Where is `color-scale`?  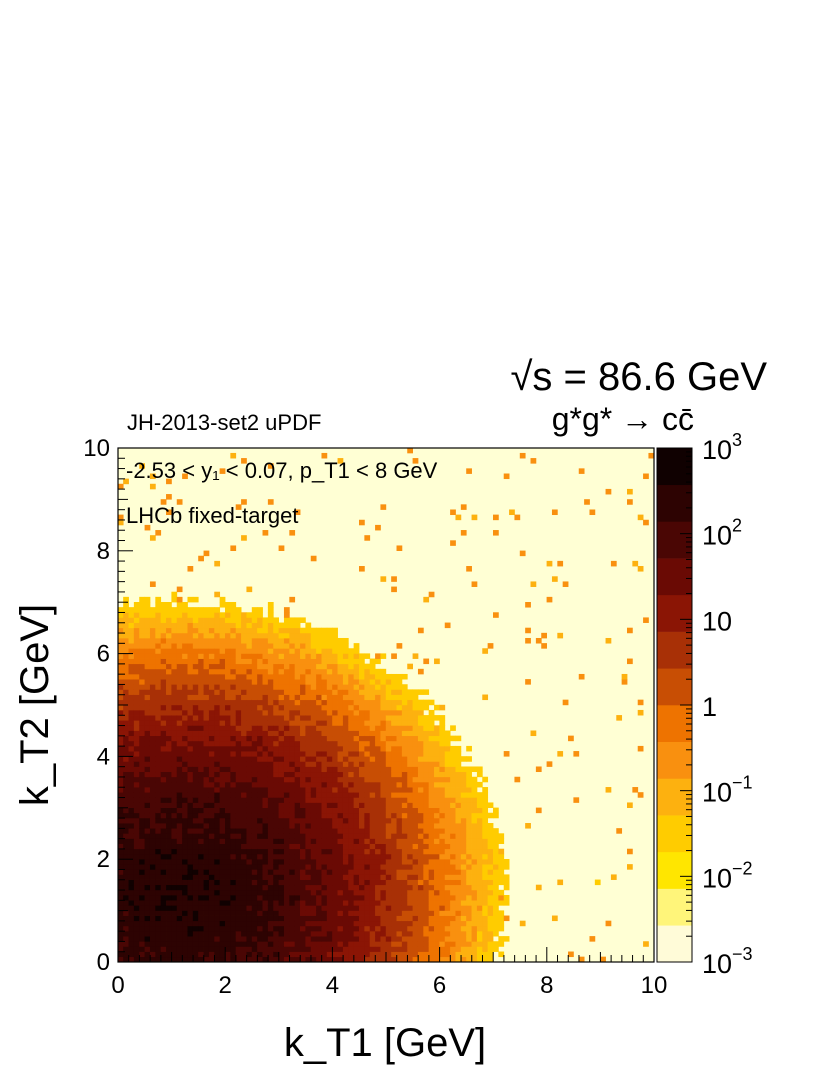
color-scale is located at coordinates (674, 705).